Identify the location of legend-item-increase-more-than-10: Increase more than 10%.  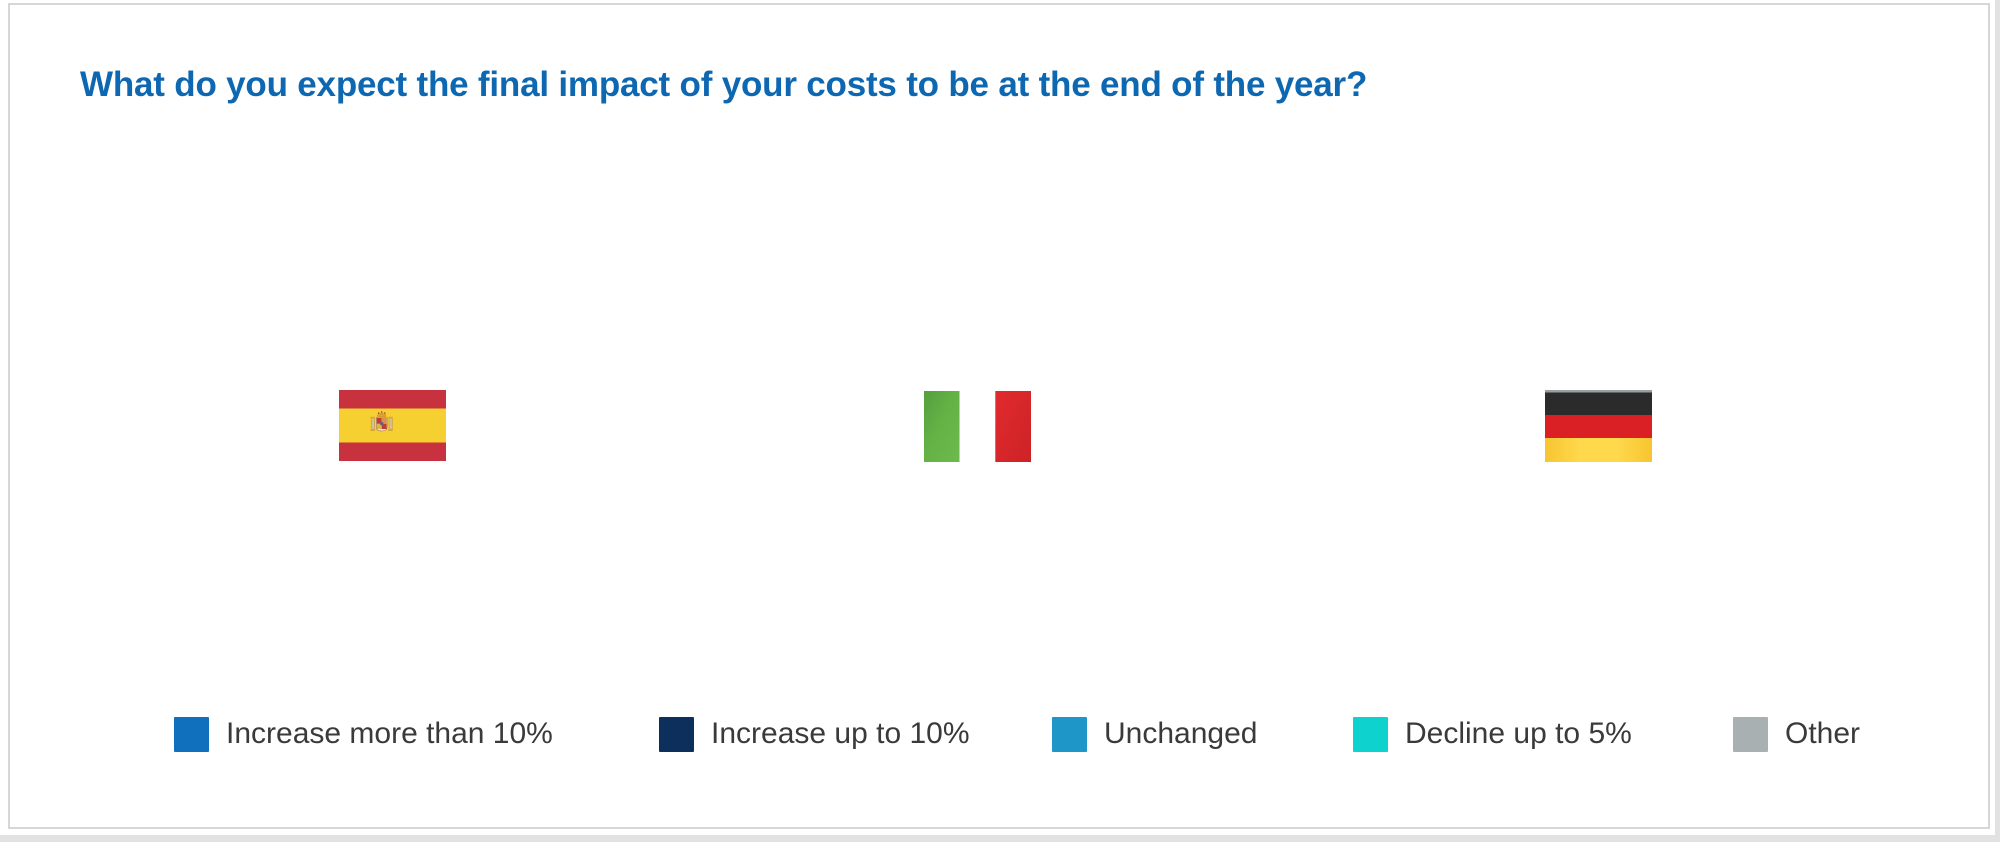
(363, 734).